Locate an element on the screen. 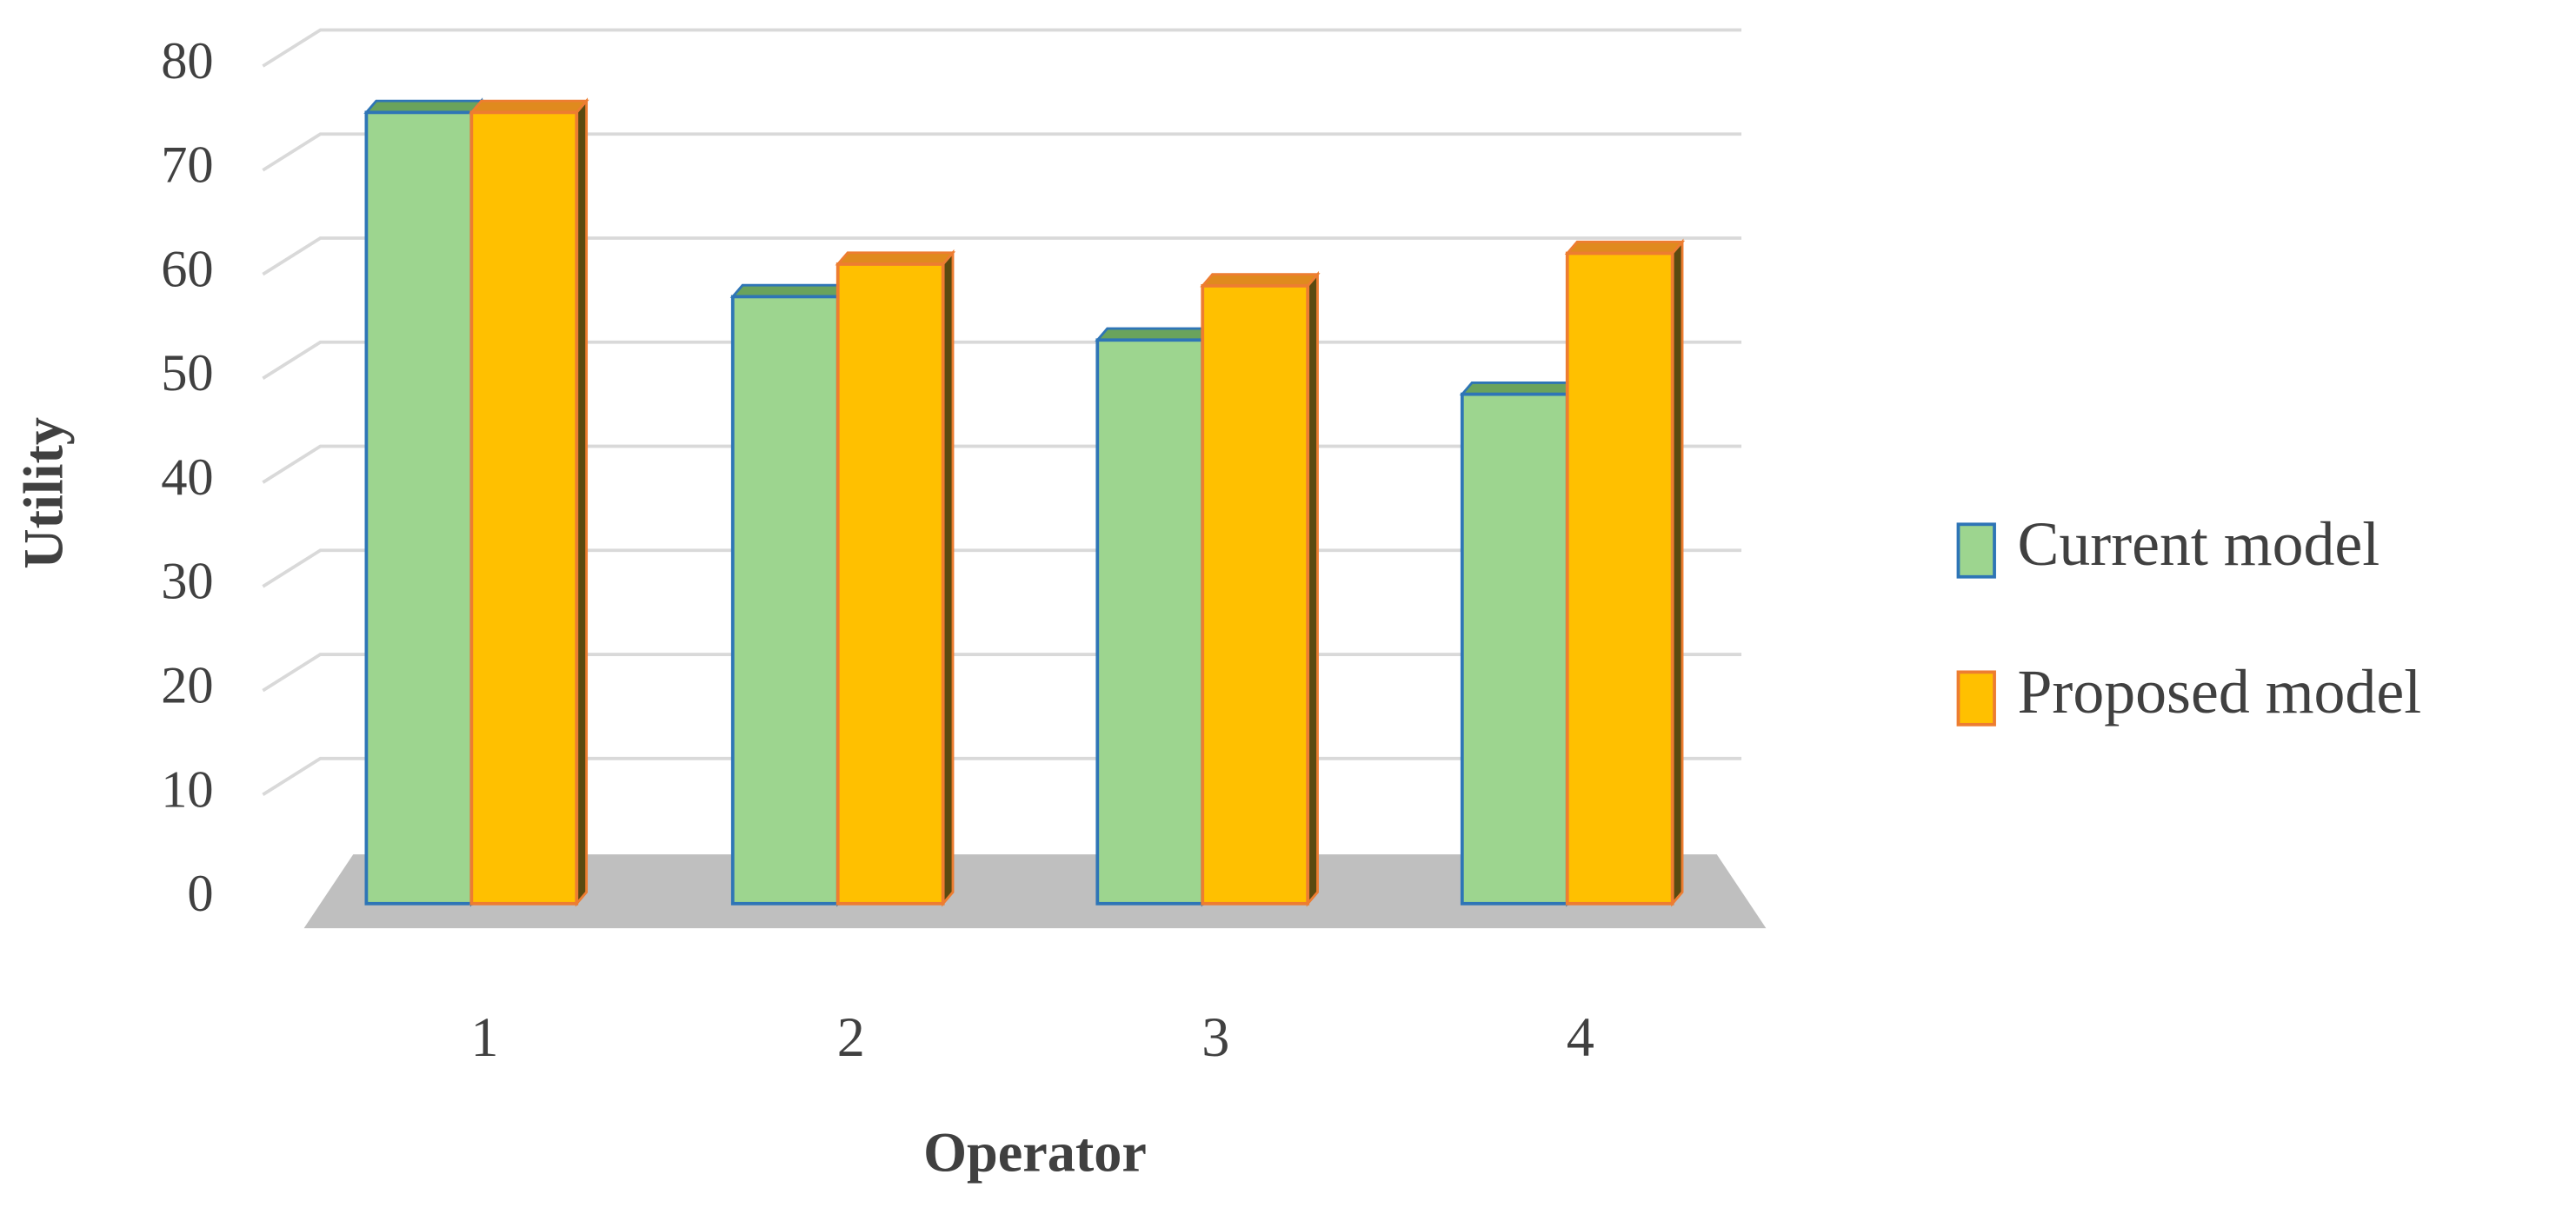  y-tick-label: 0 is located at coordinates (200, 894).